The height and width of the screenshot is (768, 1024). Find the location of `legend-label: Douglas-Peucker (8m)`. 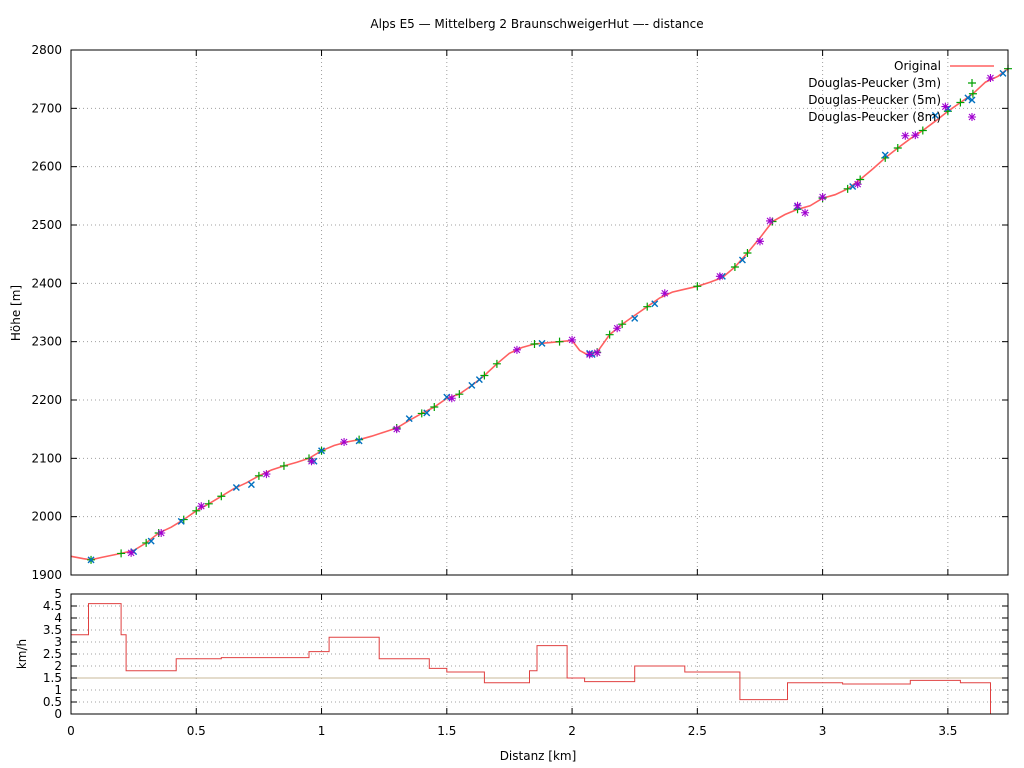

legend-label: Douglas-Peucker (8m) is located at coordinates (874, 117).